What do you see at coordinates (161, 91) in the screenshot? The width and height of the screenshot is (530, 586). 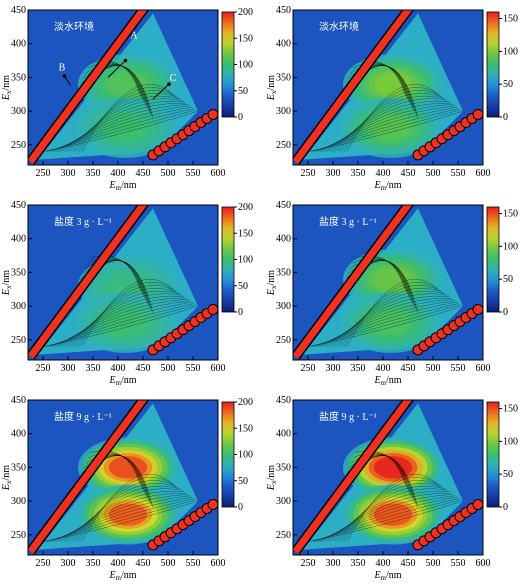 I see `annotation-arrow` at bounding box center [161, 91].